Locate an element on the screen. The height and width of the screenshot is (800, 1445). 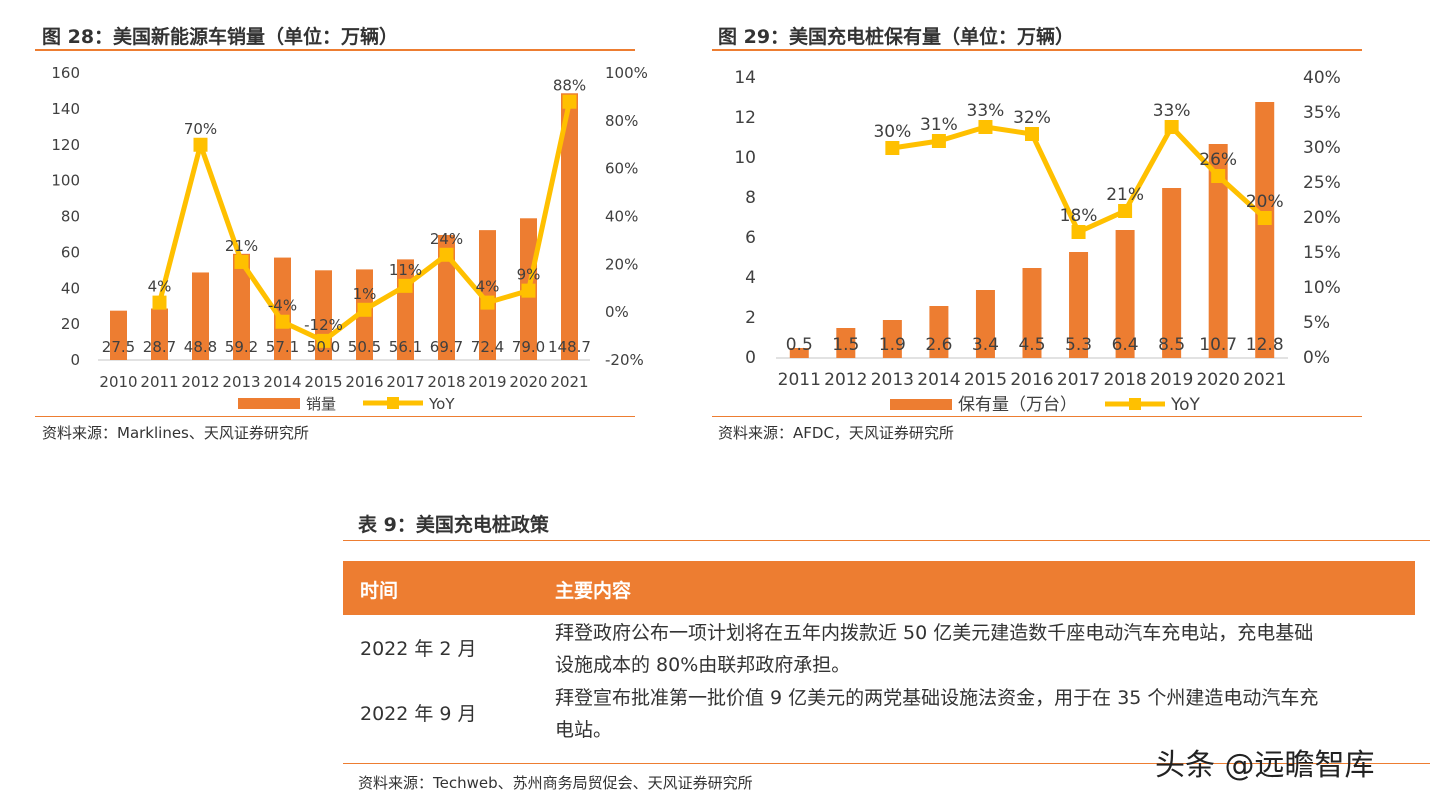
bar-data-label: 27.5 is located at coordinates (118, 347).